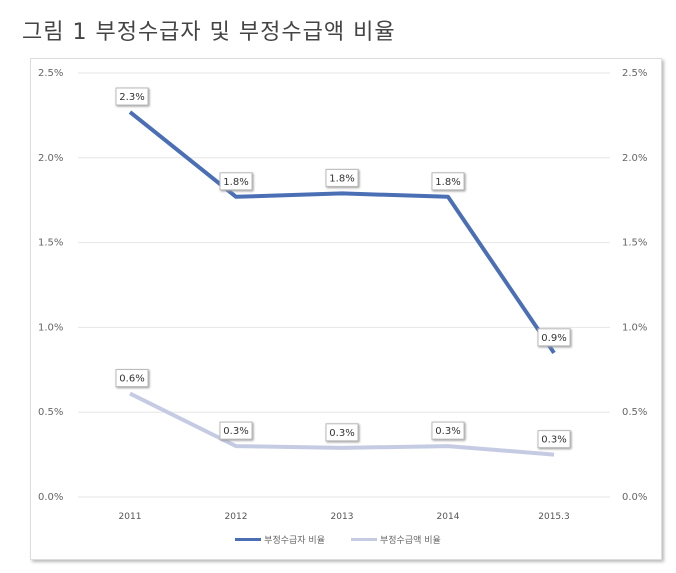  I want to click on y-tick-left: 2.0%, so click(50, 158).